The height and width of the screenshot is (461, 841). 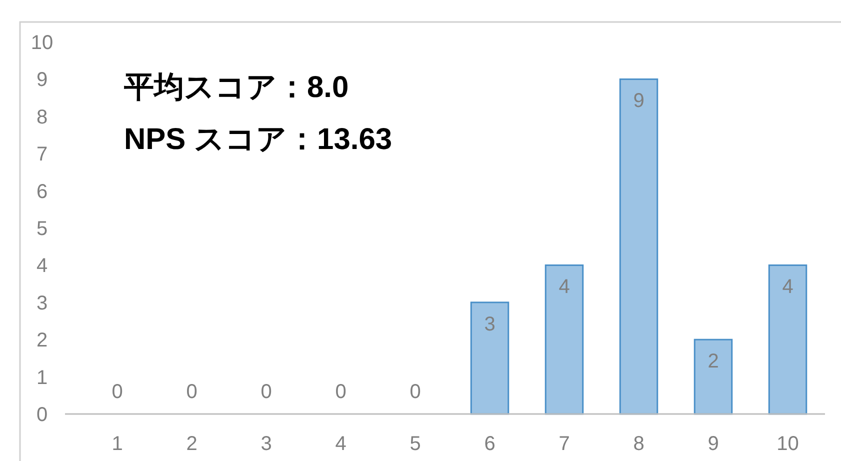 What do you see at coordinates (42, 191) in the screenshot?
I see `y-tick-label: 6` at bounding box center [42, 191].